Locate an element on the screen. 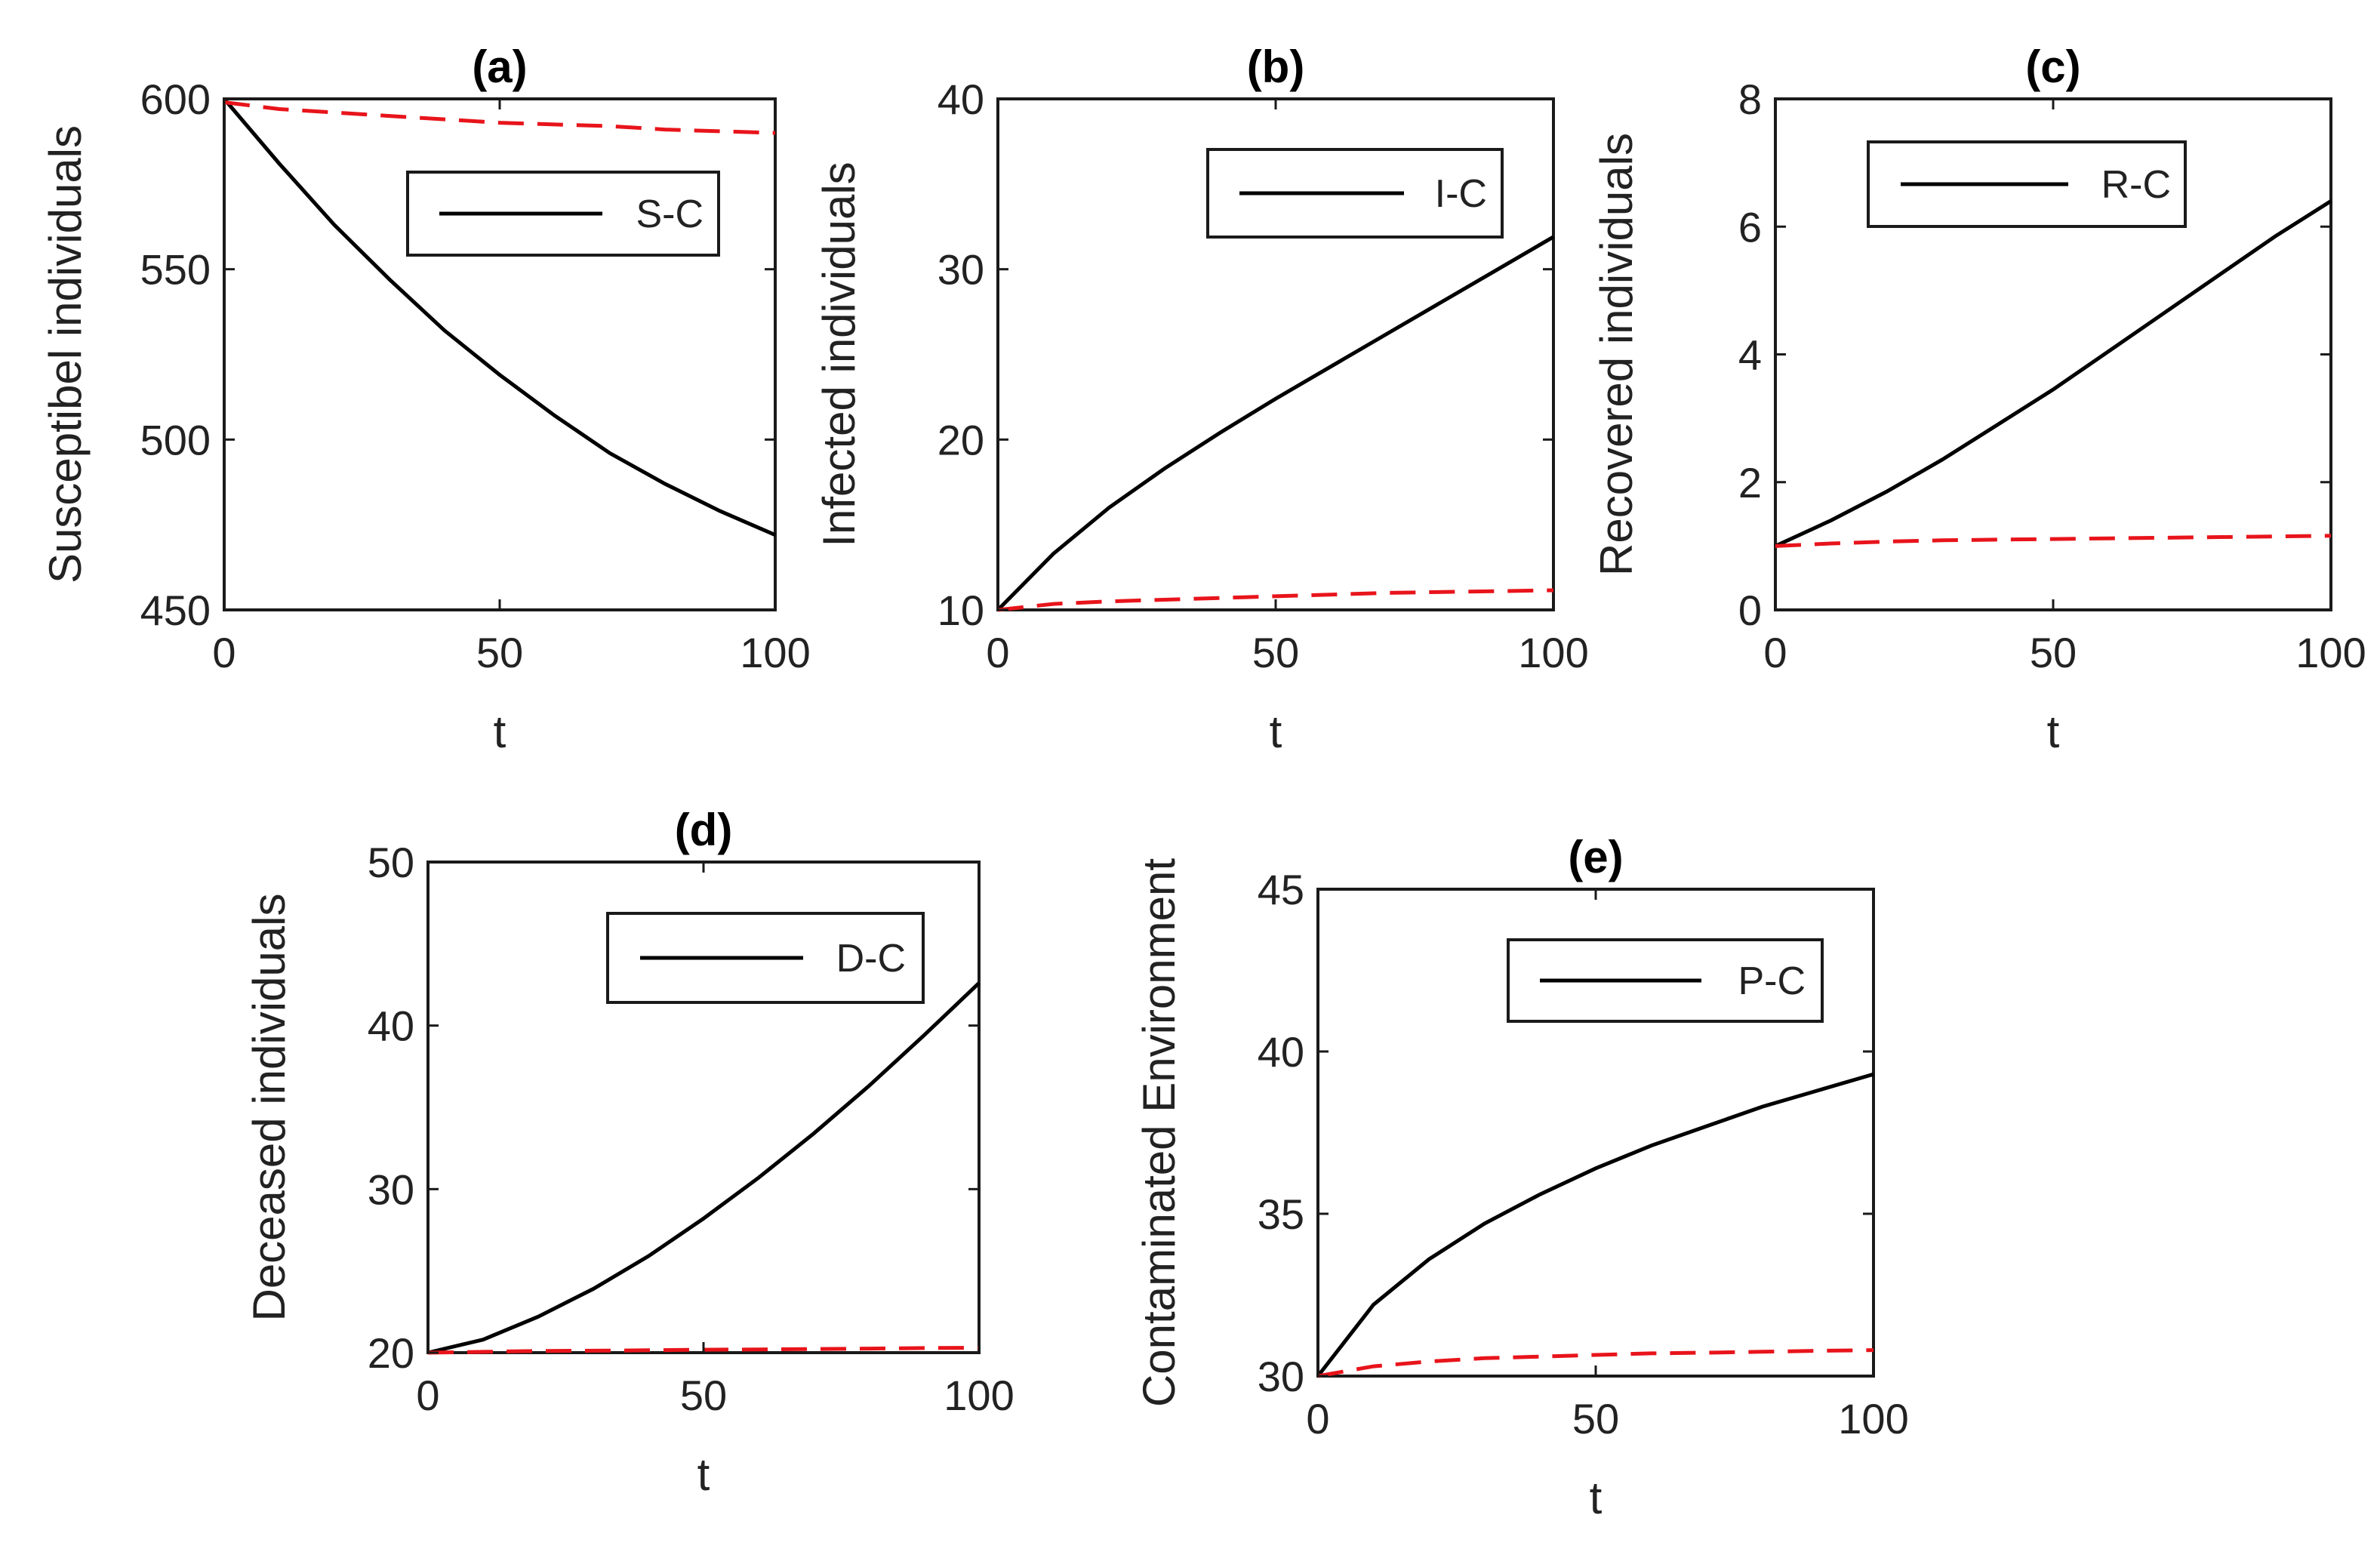 This screenshot has height=1561, width=2380. y-axis-label: Deceased individuals is located at coordinates (269, 1107).